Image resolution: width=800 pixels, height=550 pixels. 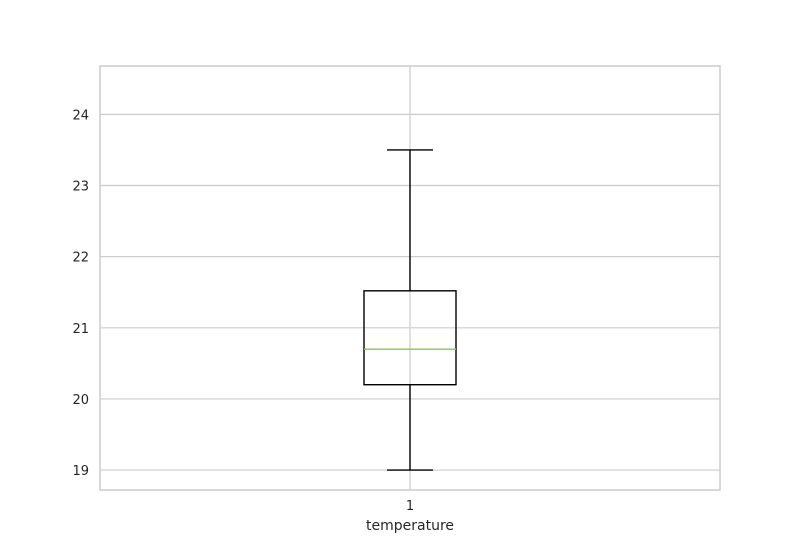 I want to click on x-tick-label: 1, so click(x=410, y=506).